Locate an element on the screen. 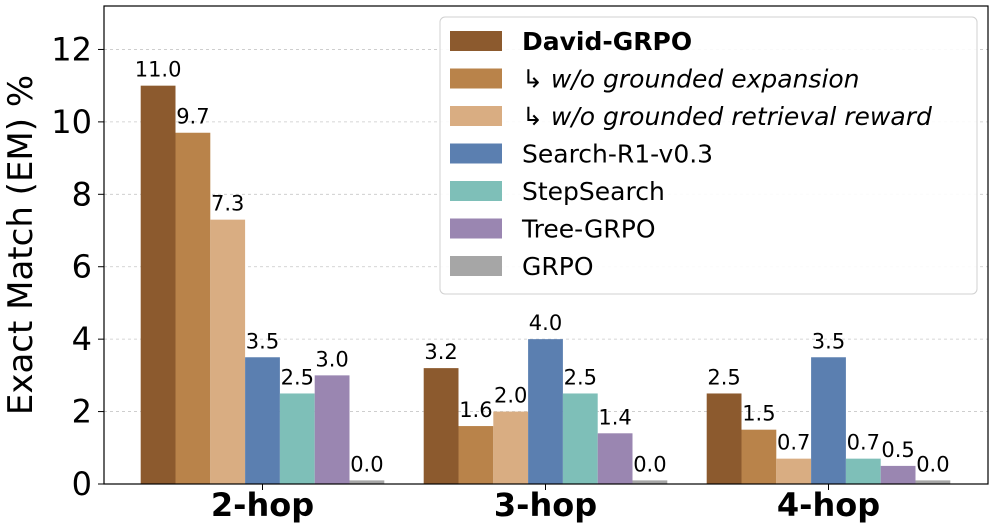 This screenshot has height=526, width=997. legend-label: David-GRPO is located at coordinates (607, 41).